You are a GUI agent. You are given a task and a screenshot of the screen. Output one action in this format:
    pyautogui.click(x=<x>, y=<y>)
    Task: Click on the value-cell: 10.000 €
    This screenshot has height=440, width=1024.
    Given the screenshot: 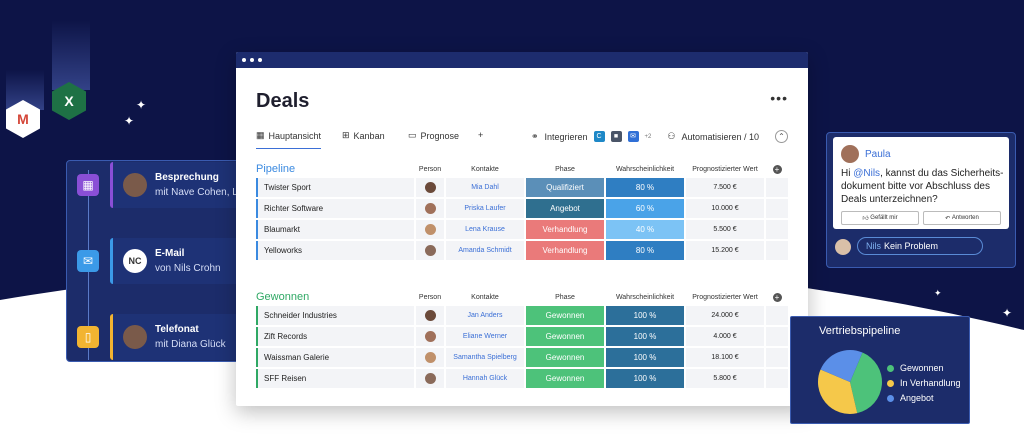 What is the action you would take?
    pyautogui.click(x=725, y=208)
    